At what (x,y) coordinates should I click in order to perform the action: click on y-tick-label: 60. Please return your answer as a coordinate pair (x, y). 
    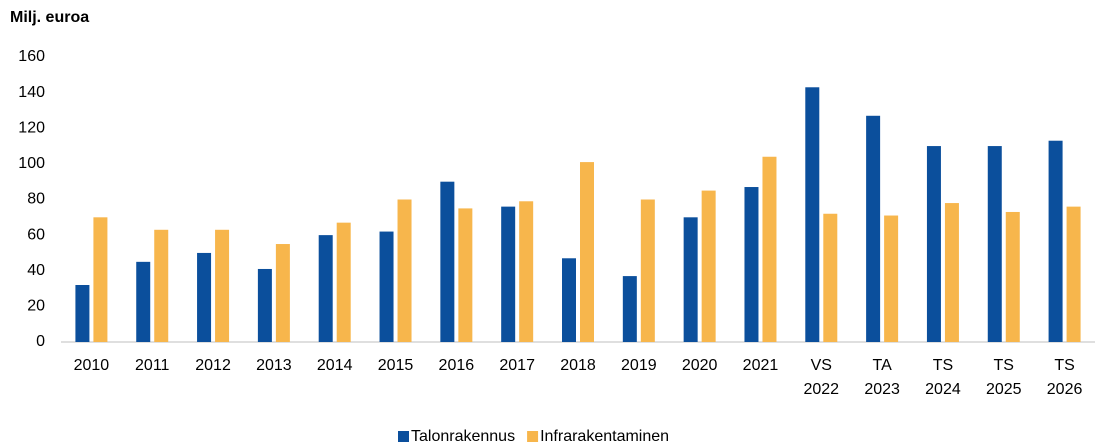
    Looking at the image, I should click on (36, 234).